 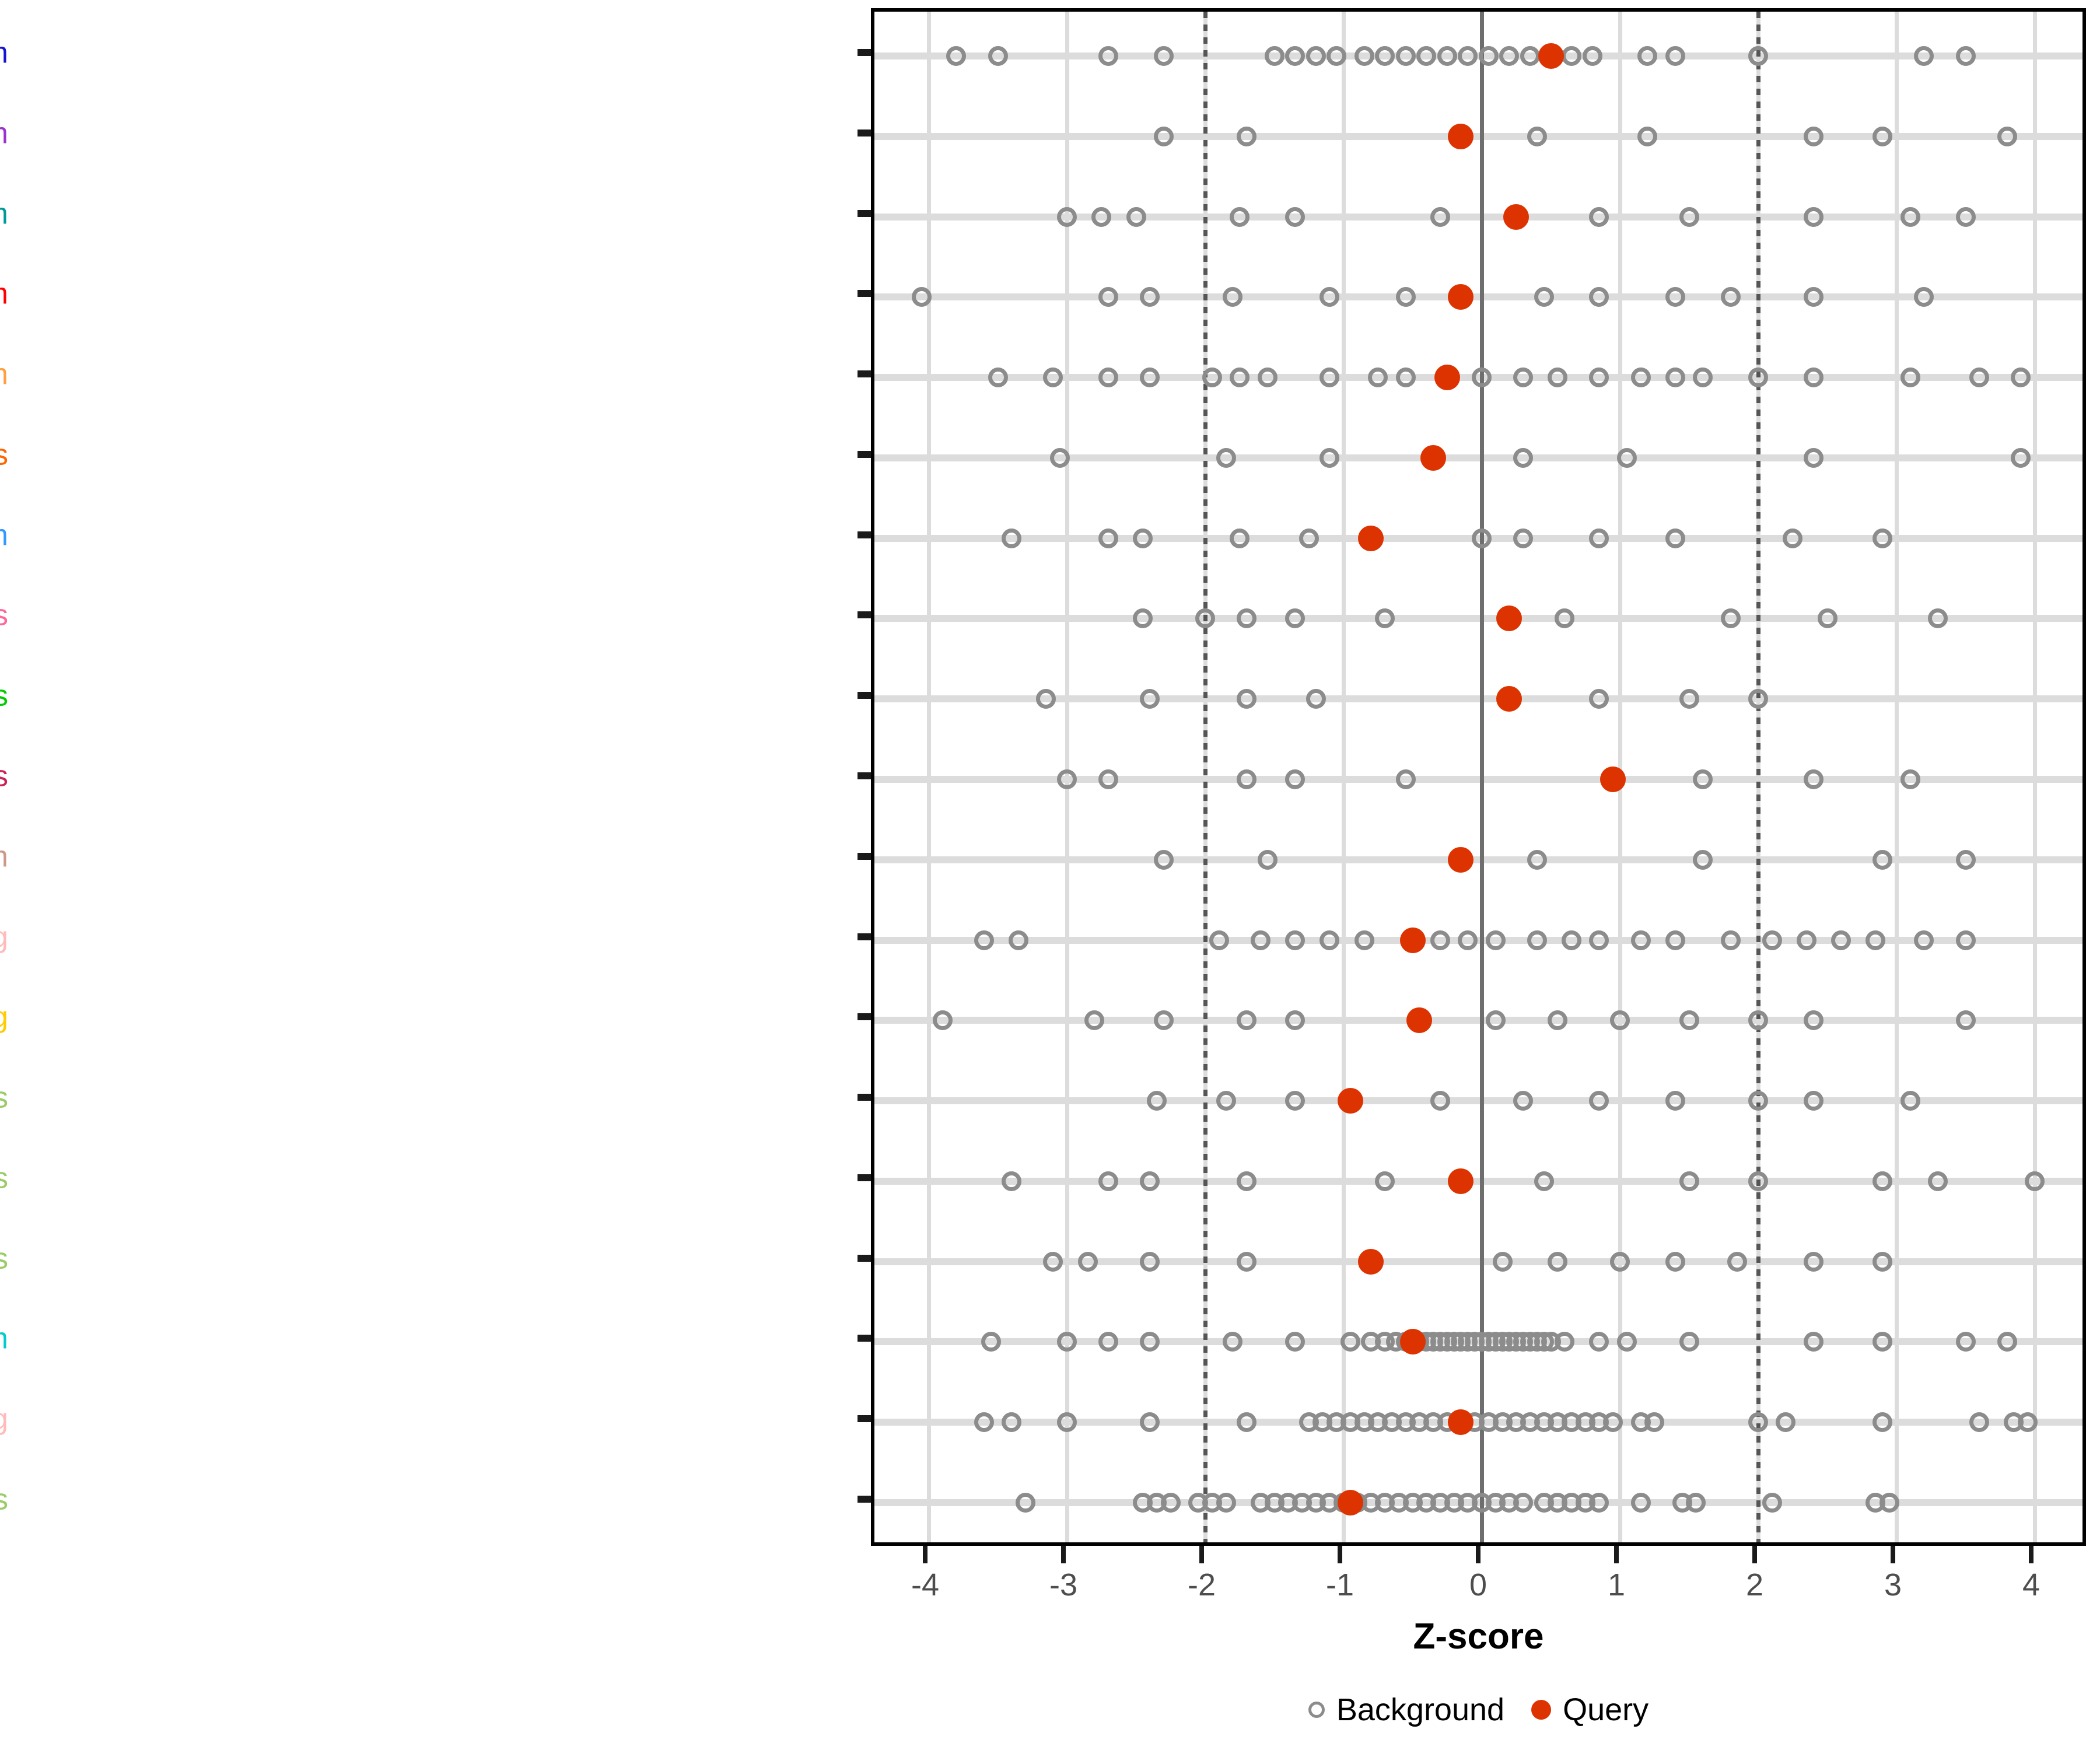 I want to click on x-axis-tick-label: -2, so click(x=1202, y=1584).